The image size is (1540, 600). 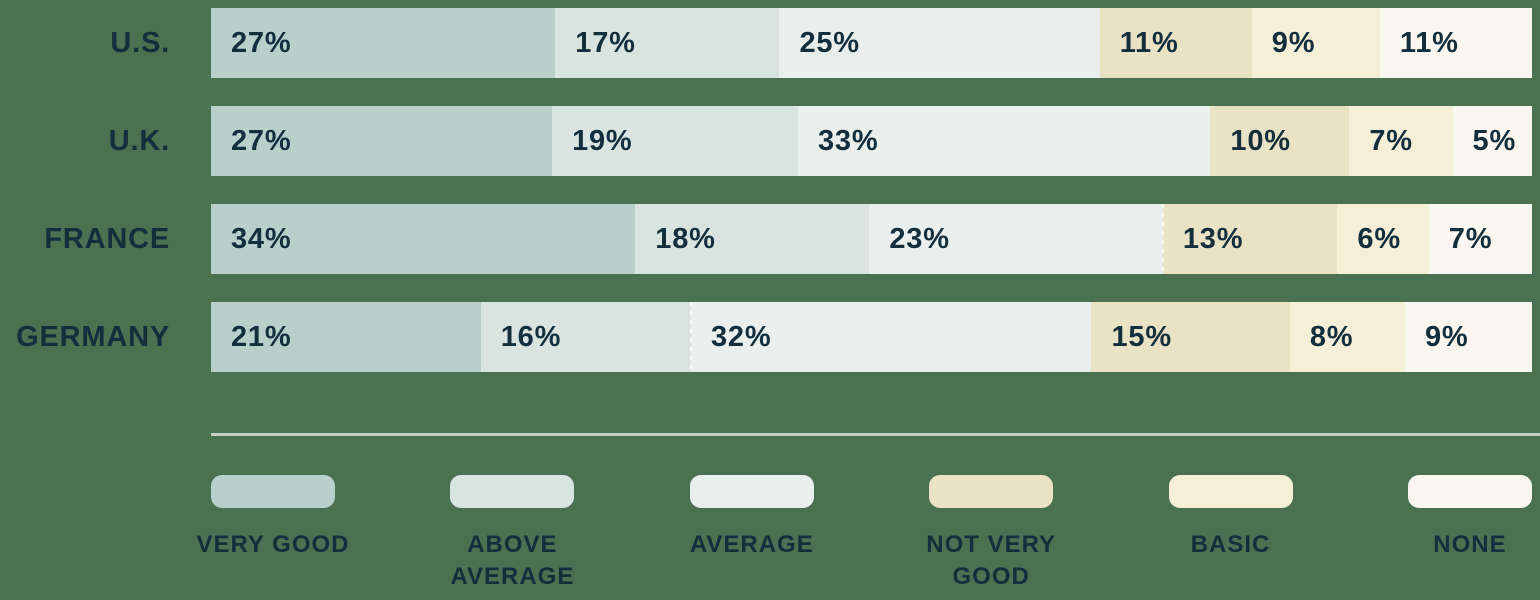 I want to click on stacked-bar: 34% 18% 23% 13% 6% 7%, so click(x=871, y=239).